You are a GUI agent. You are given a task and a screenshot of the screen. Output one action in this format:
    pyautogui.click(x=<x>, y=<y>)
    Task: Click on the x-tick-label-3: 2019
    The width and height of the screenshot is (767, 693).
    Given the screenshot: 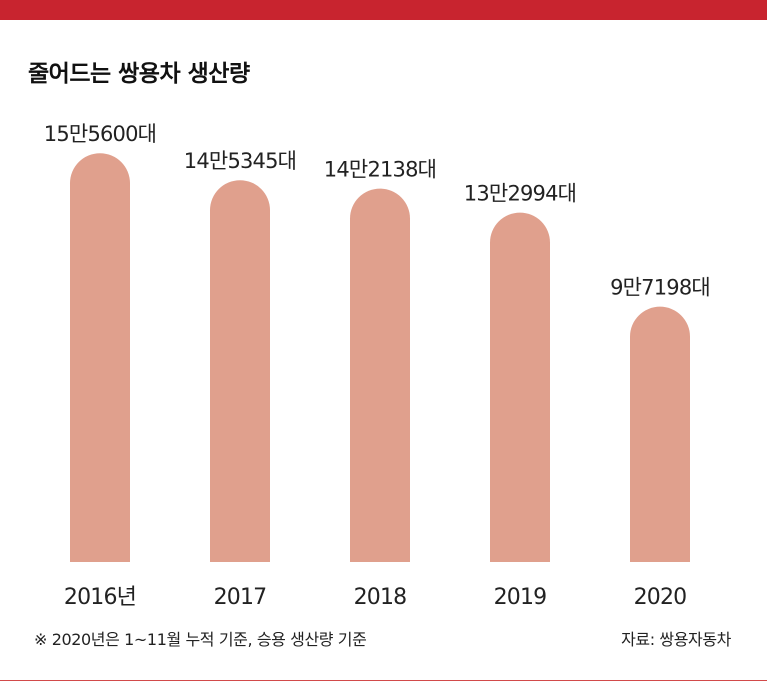 What is the action you would take?
    pyautogui.click(x=520, y=597)
    